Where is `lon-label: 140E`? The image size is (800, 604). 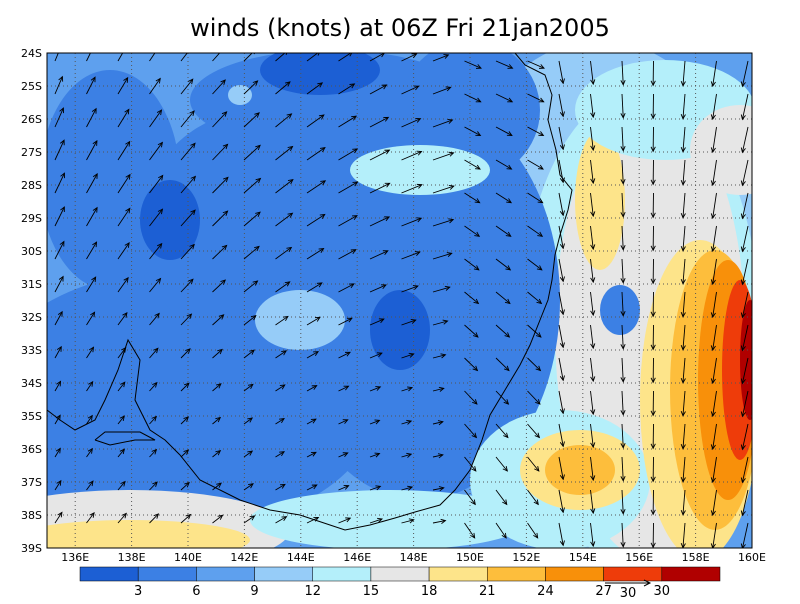 lon-label: 140E is located at coordinates (188, 557).